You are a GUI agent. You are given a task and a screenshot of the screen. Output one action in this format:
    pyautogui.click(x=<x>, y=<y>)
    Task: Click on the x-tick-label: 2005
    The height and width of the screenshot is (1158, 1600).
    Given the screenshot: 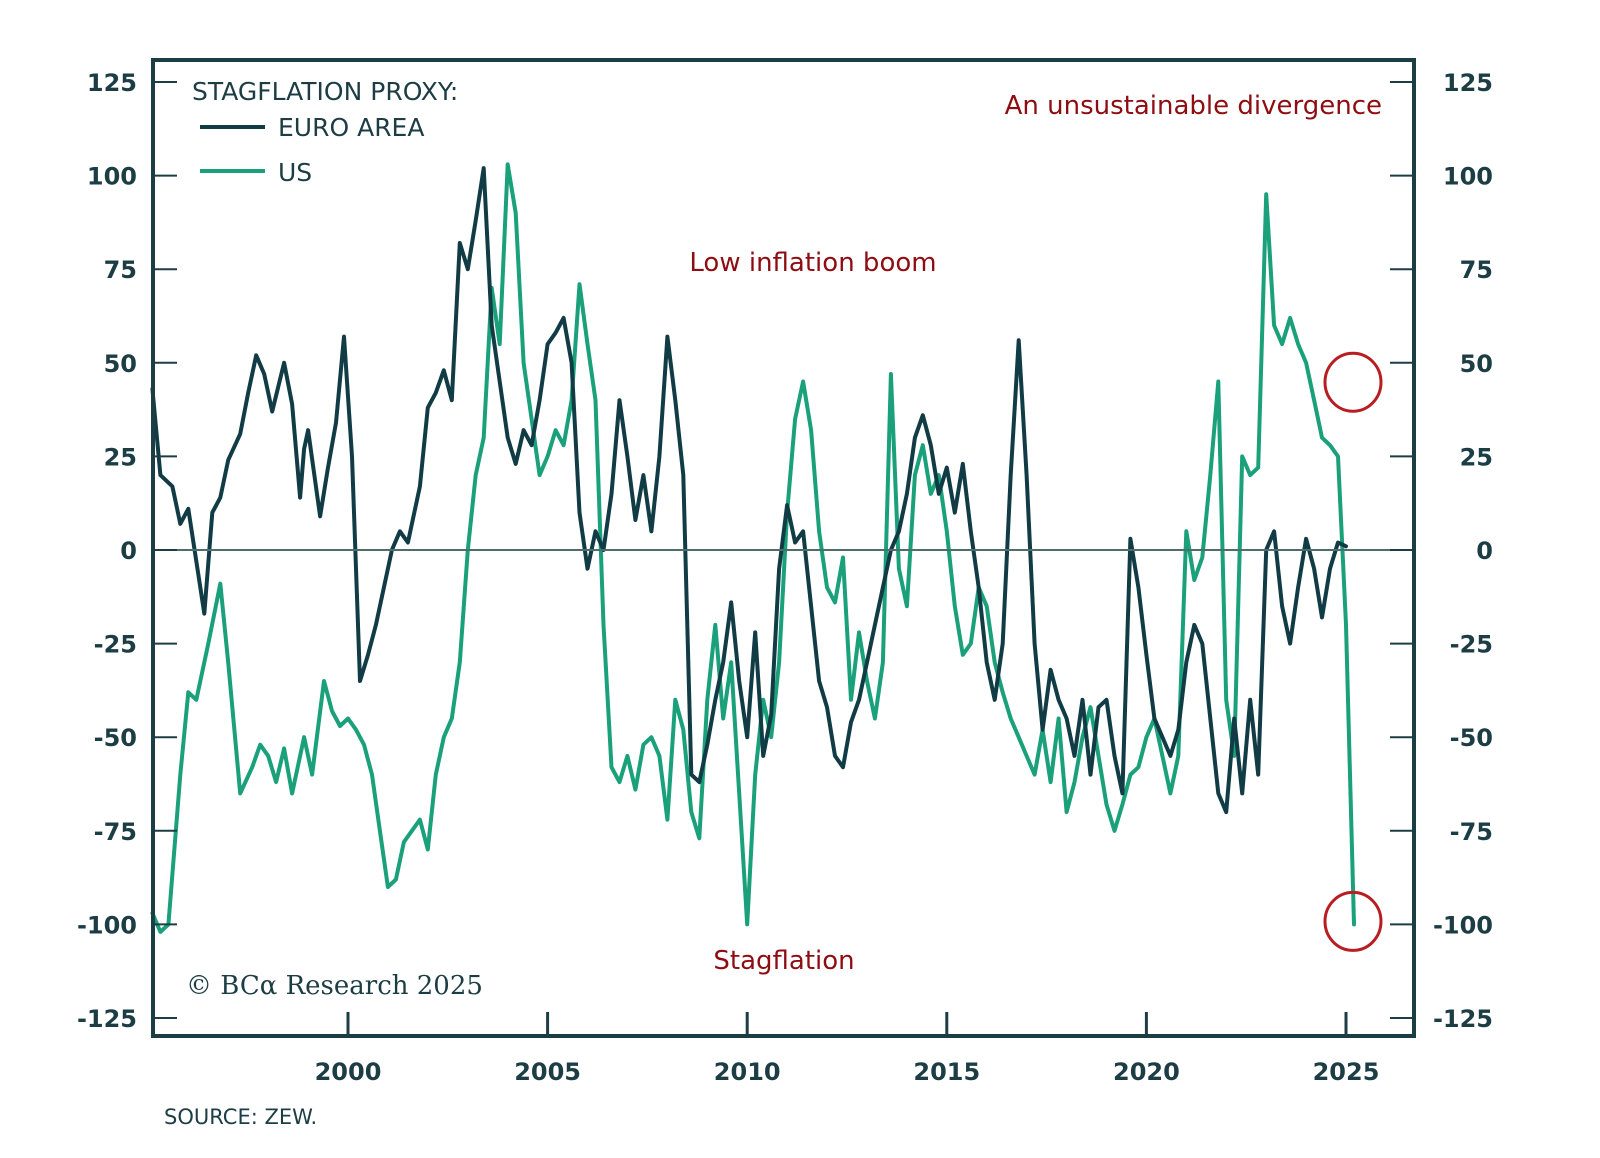 What is the action you would take?
    pyautogui.click(x=547, y=1072)
    